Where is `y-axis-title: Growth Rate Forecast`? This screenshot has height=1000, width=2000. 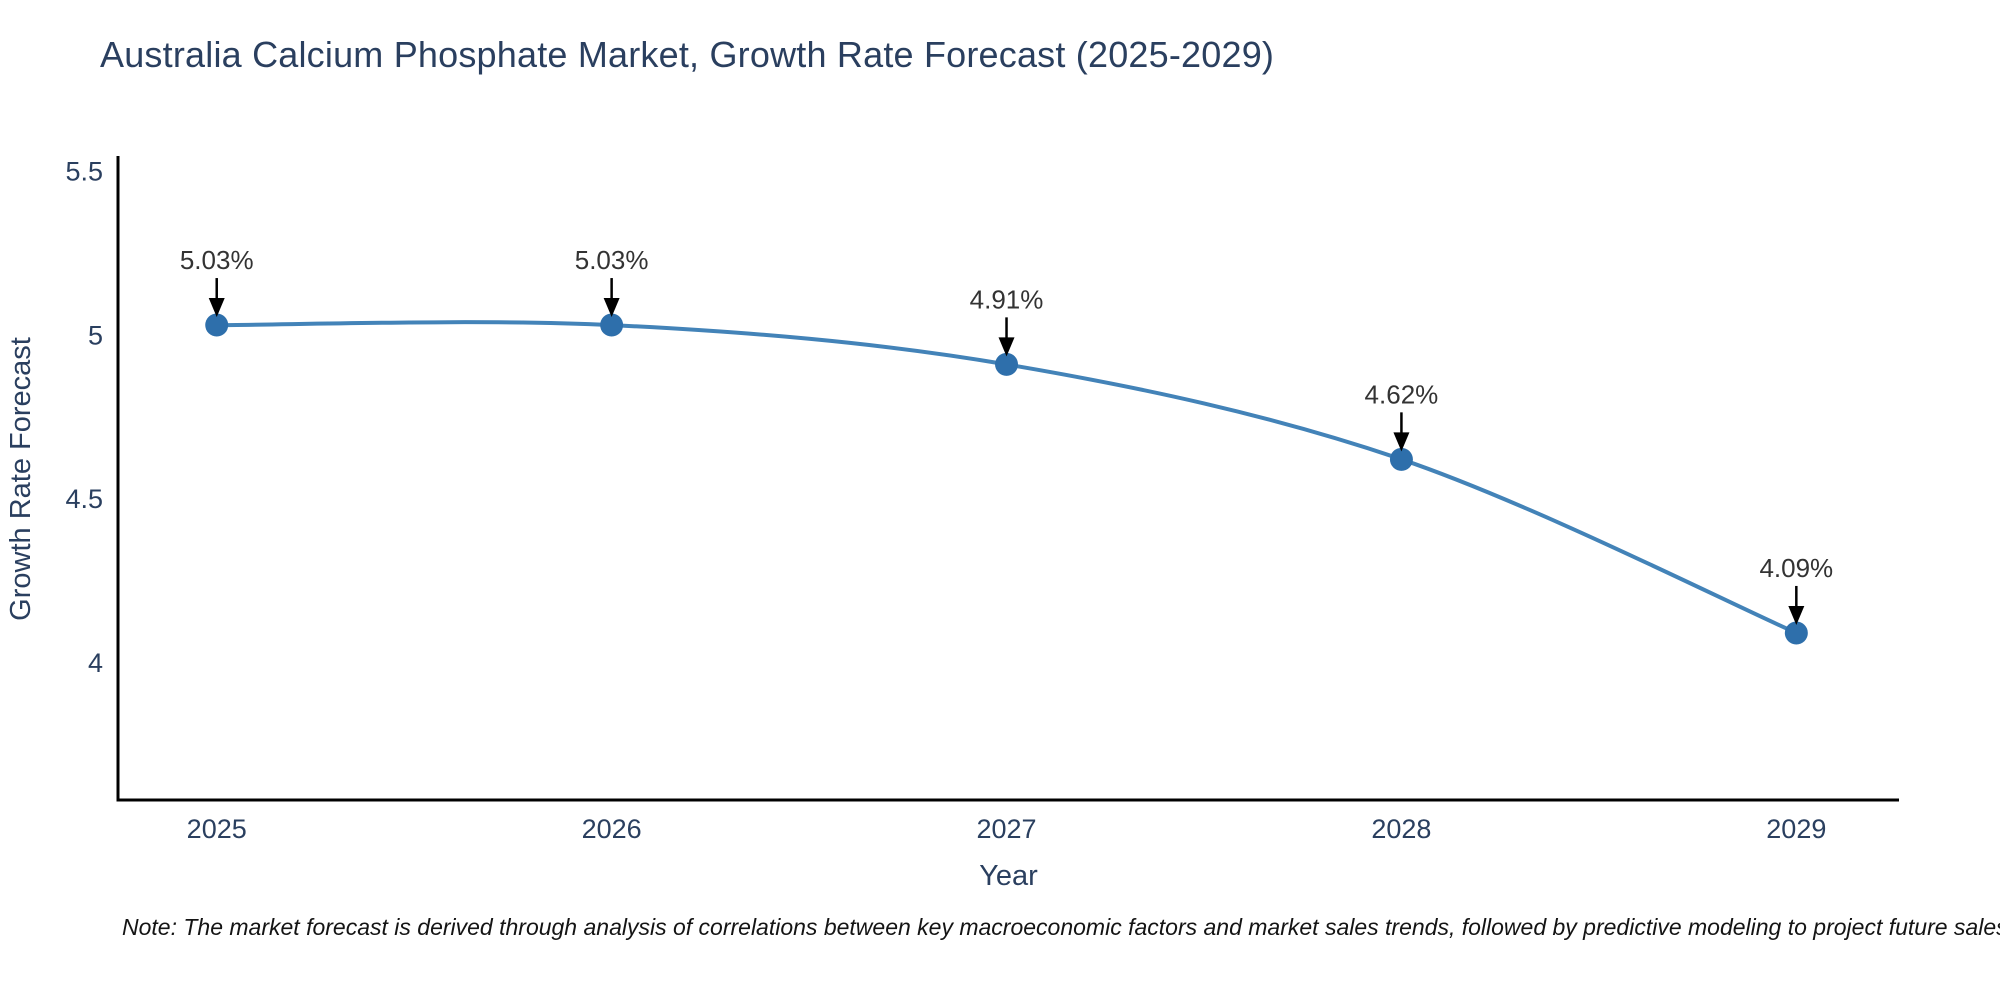
y-axis-title: Growth Rate Forecast is located at coordinates (21, 479).